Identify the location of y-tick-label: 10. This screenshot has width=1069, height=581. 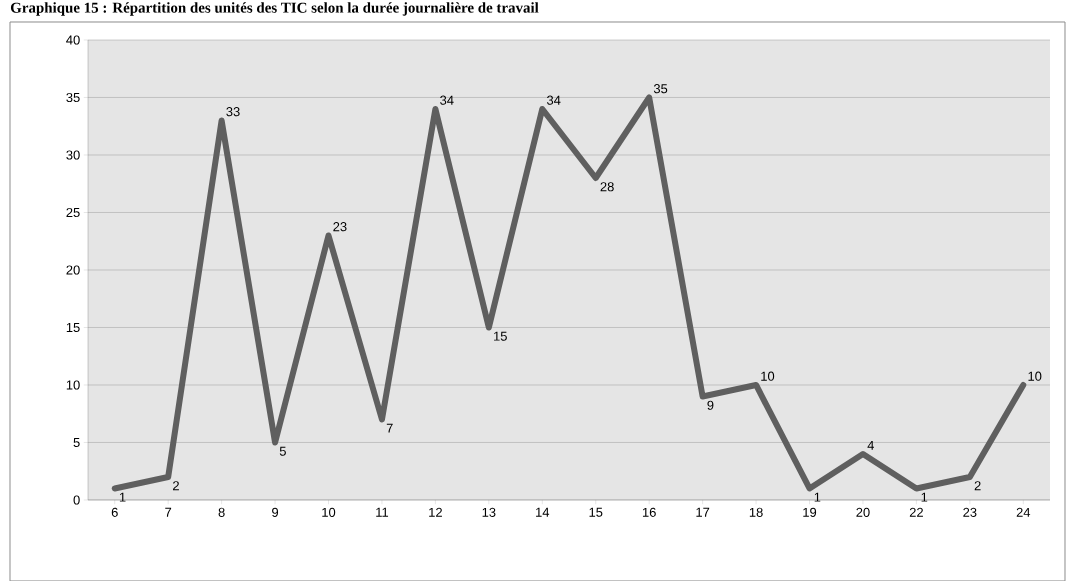
(73, 385).